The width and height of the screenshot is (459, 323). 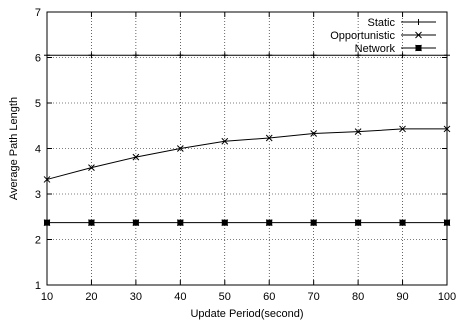 What do you see at coordinates (401, 23) in the screenshot?
I see `legend-item: Static` at bounding box center [401, 23].